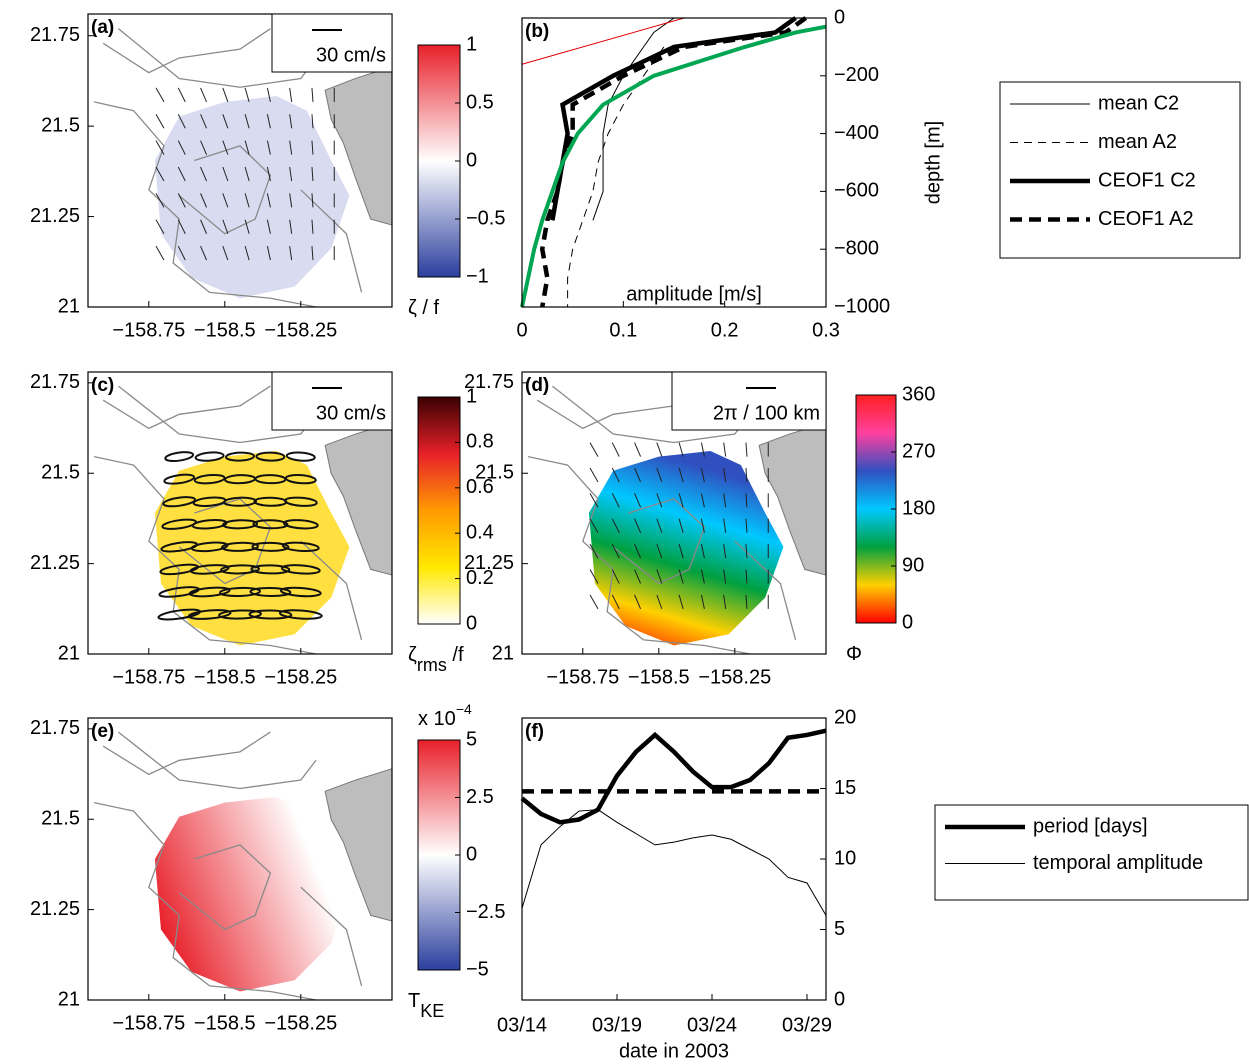 The image size is (1249, 1064). I want to click on legend-label: CEOF1 C2, so click(1147, 180).